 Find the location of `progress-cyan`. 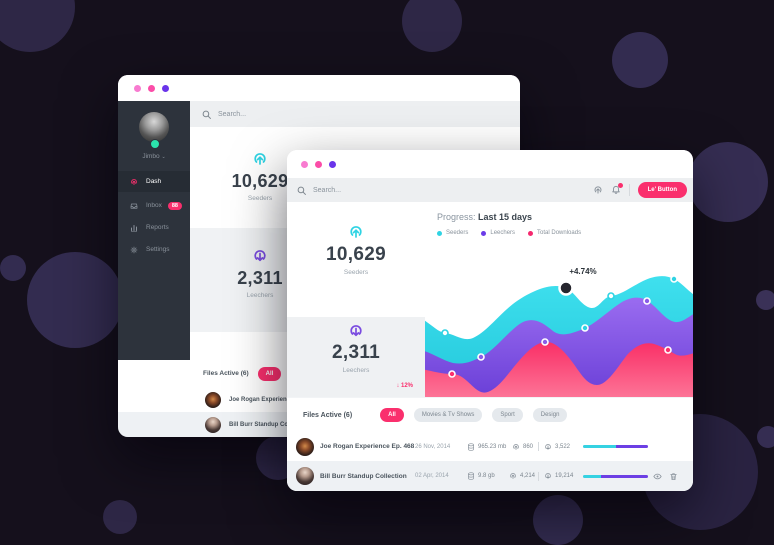

progress-cyan is located at coordinates (592, 476).